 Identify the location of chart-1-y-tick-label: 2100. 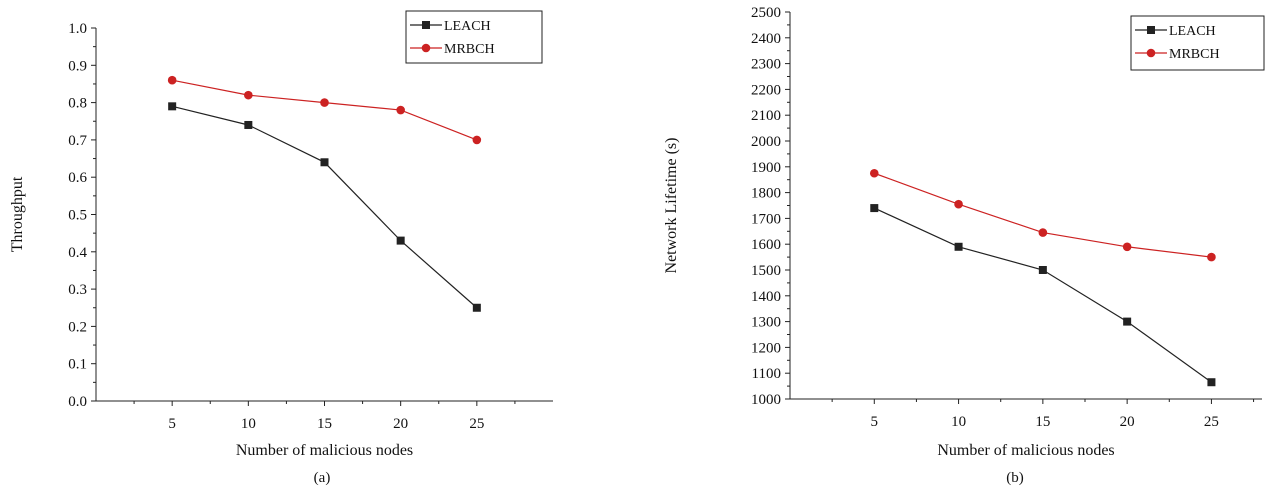
(766, 116).